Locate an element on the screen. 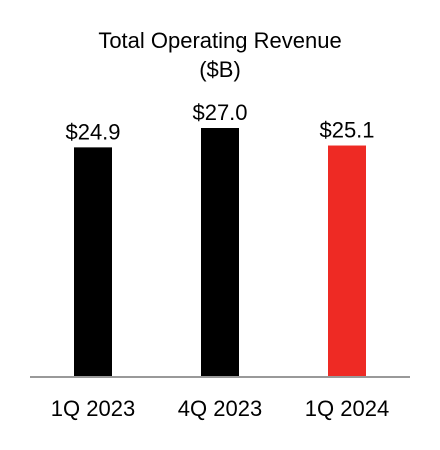  x-tick-label-1: 1Q 2023 is located at coordinates (93, 408).